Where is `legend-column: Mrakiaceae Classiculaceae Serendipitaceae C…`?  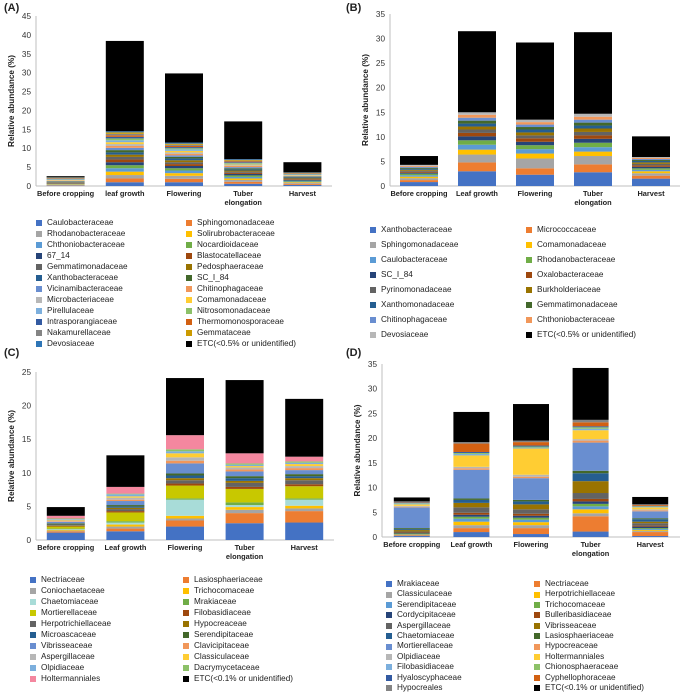 legend-column: Mrakiaceae Classiculaceae Serendipitaceae C… is located at coordinates (424, 636).